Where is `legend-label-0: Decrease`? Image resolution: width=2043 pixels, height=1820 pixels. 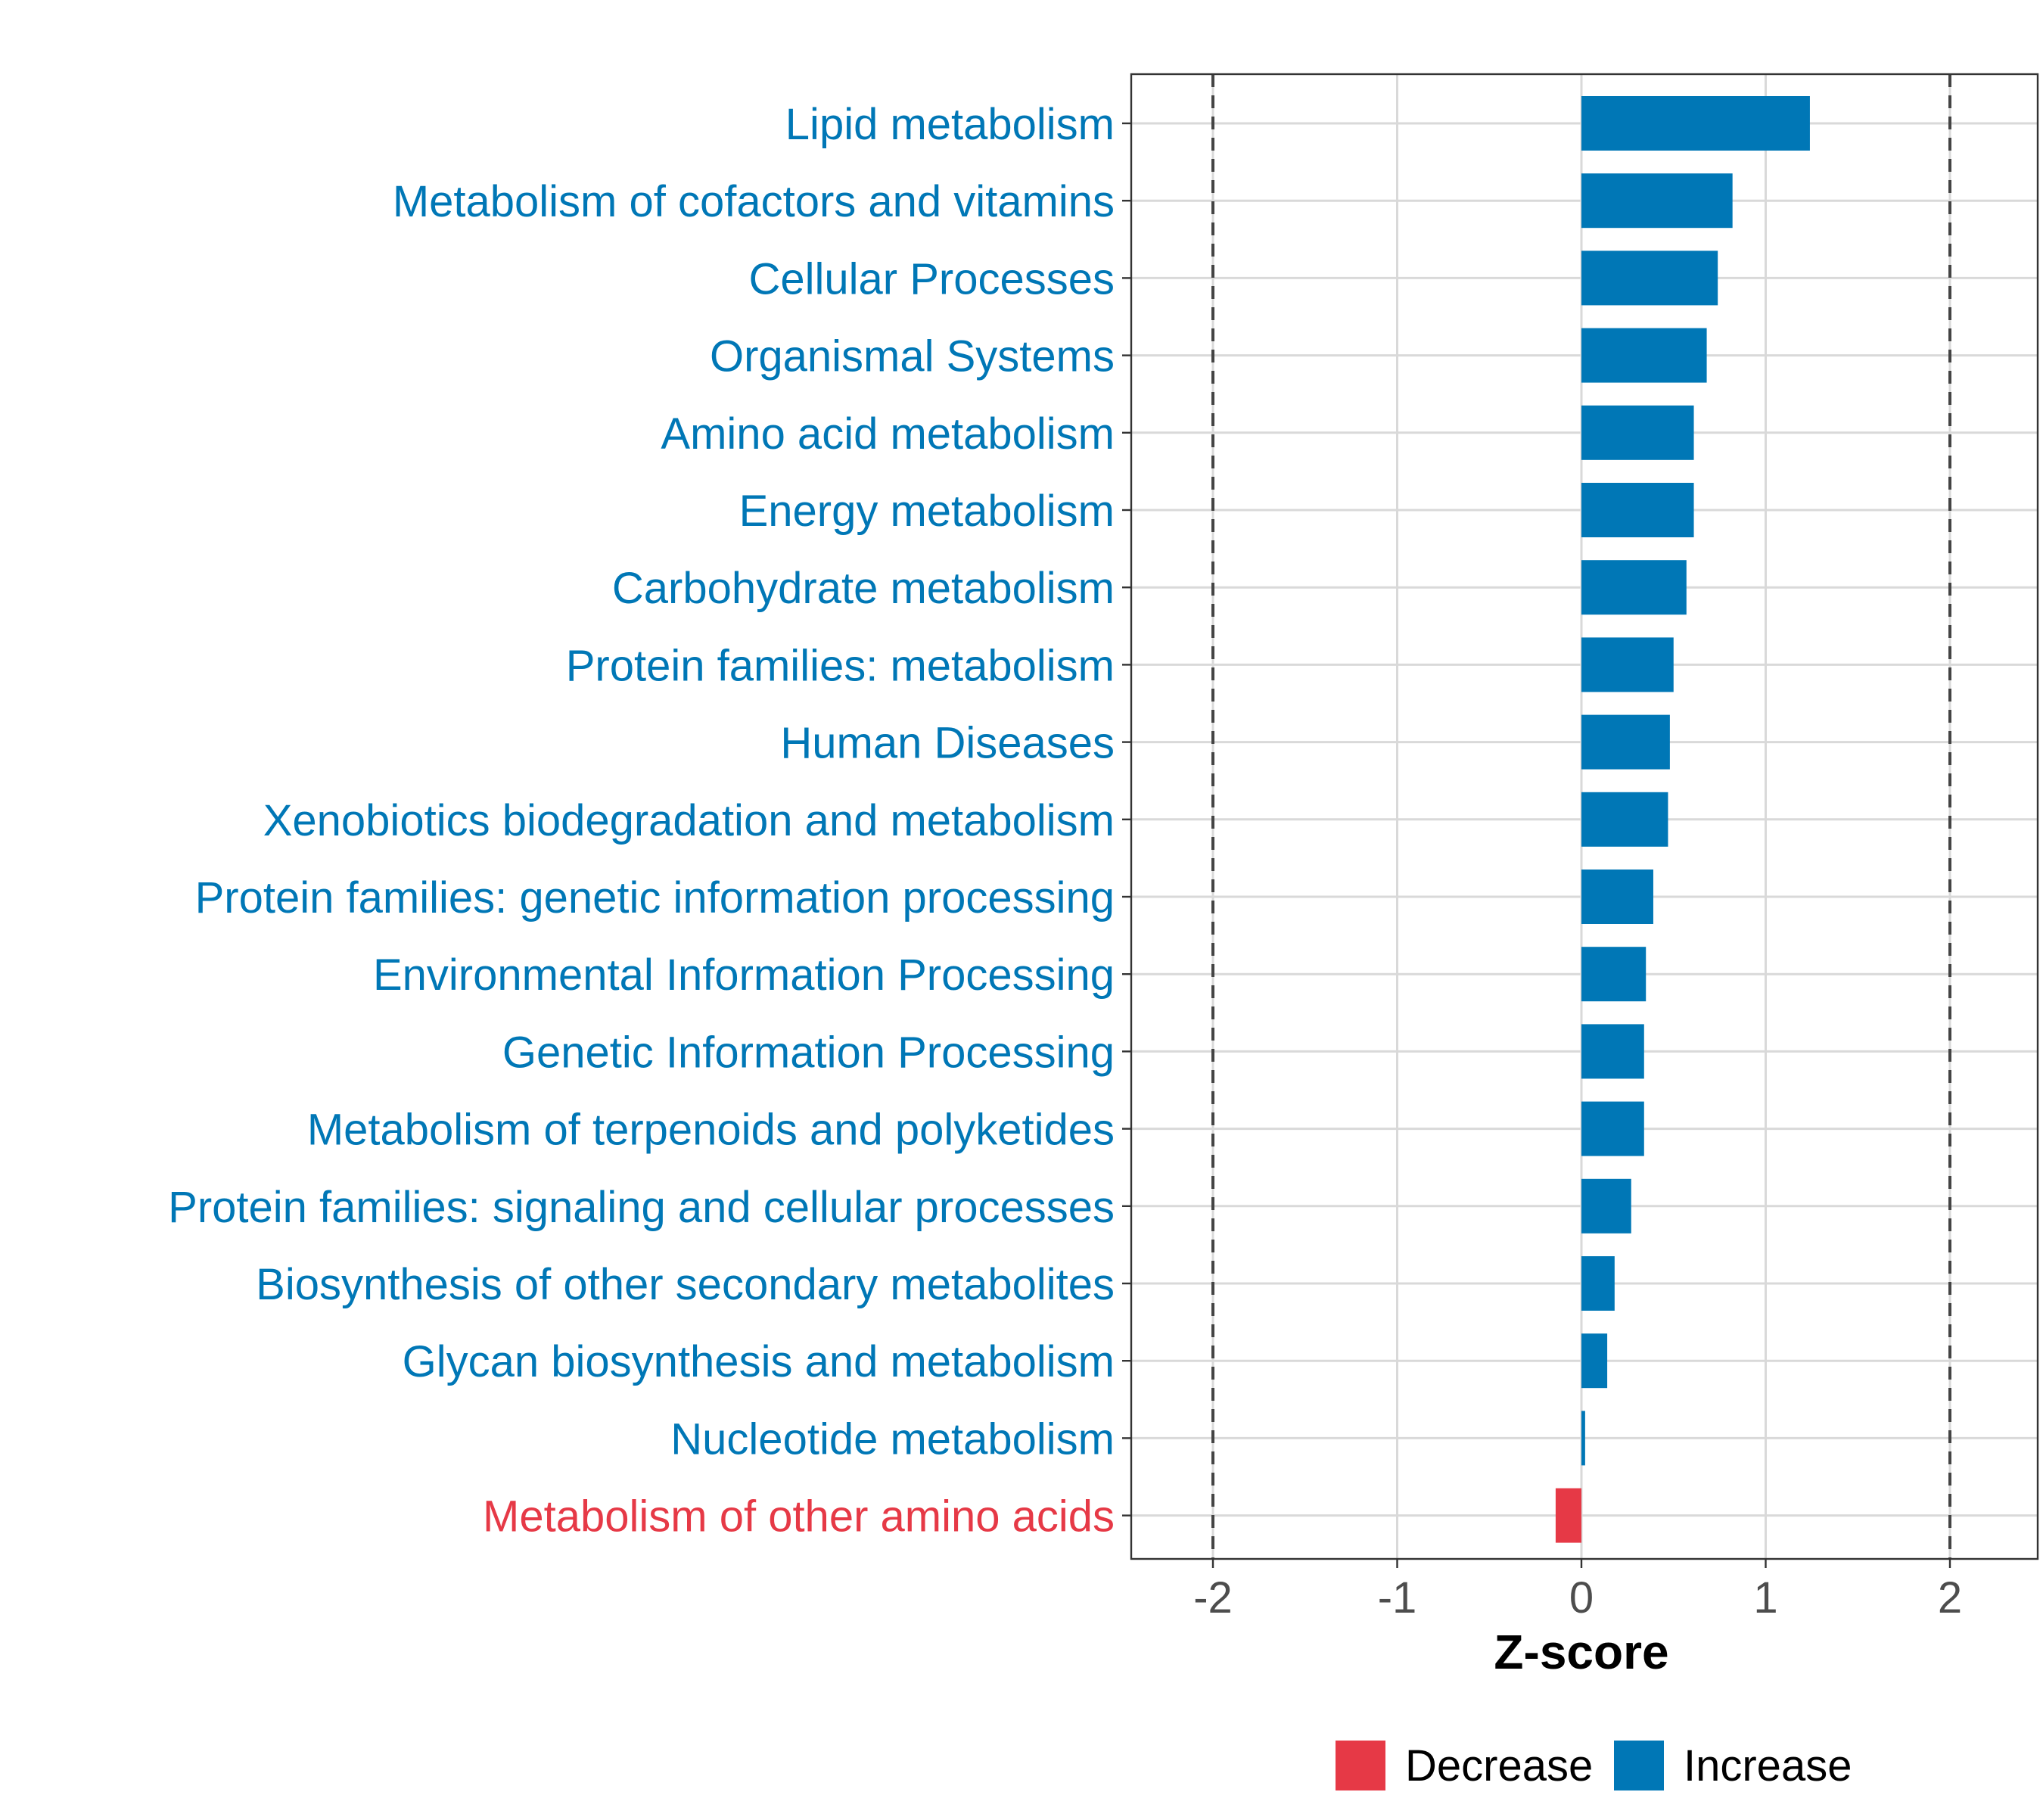 legend-label-0: Decrease is located at coordinates (1499, 1765).